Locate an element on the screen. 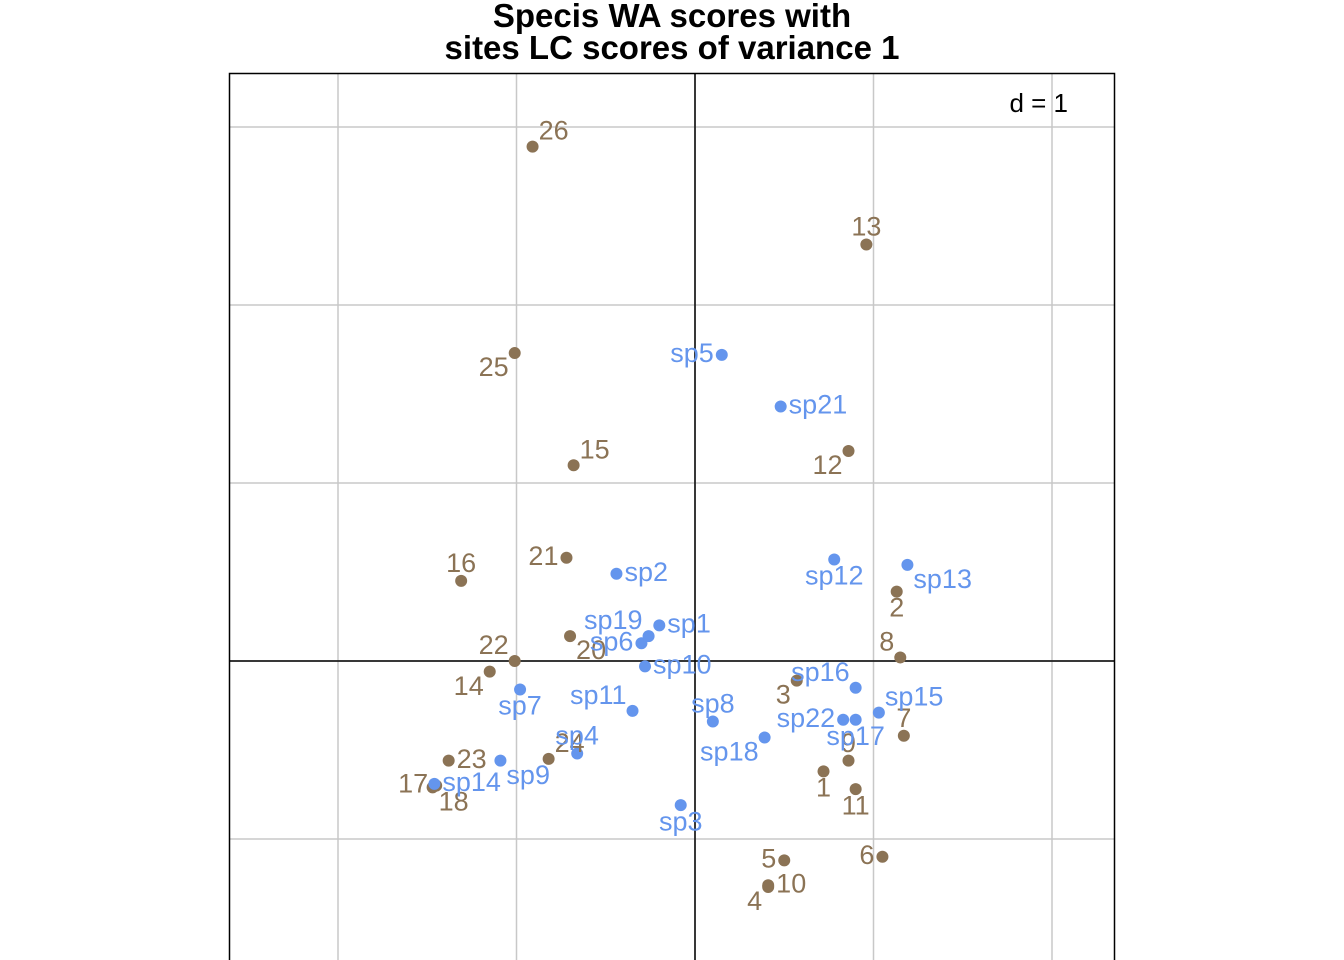 This screenshot has height=960, width=1344. species-point-label: sp21 is located at coordinates (818, 405).